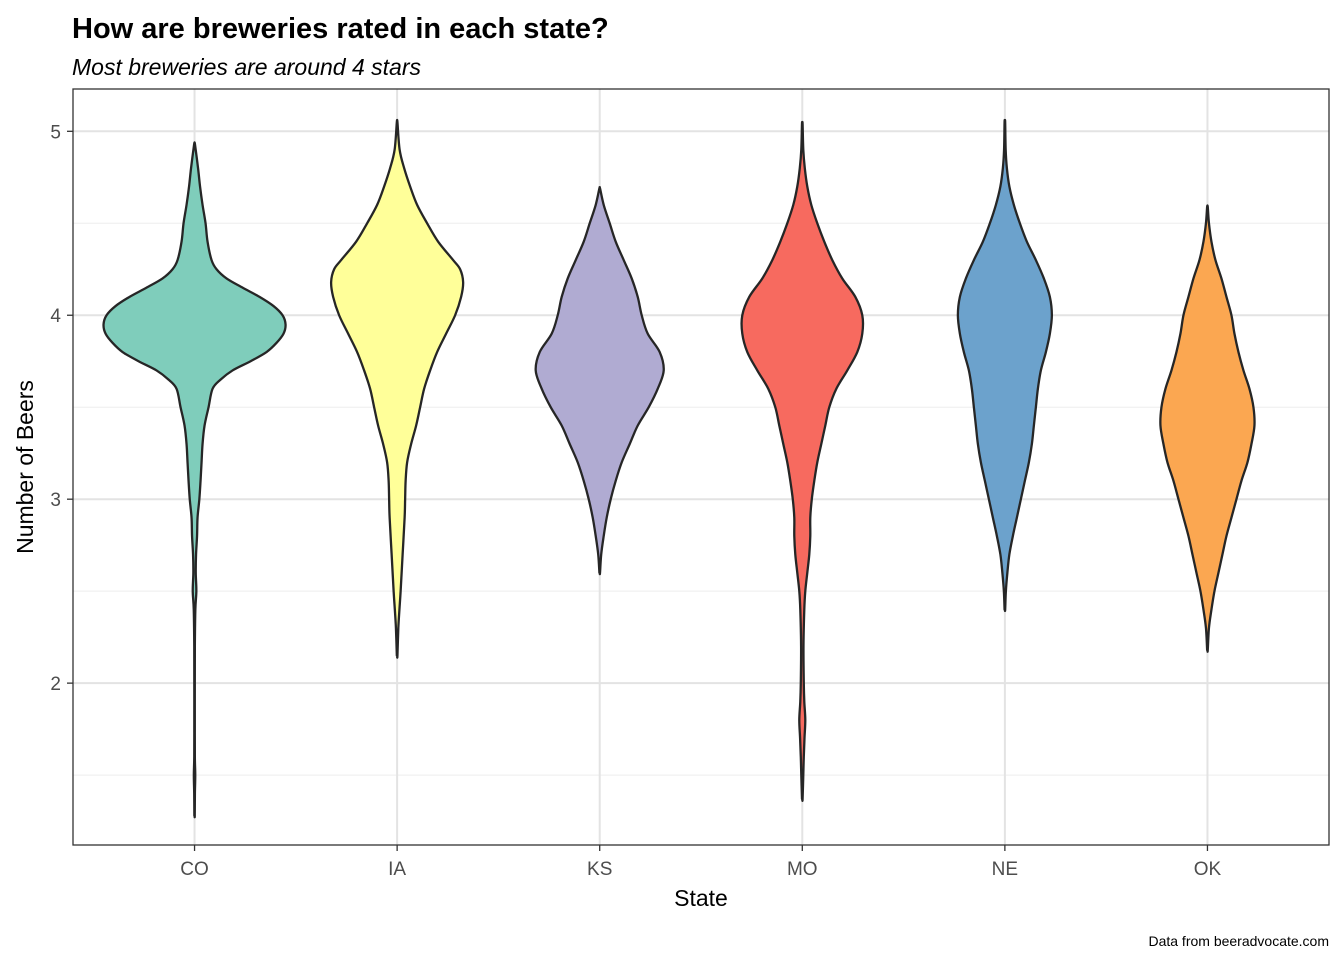 This screenshot has width=1344, height=960. What do you see at coordinates (194, 480) in the screenshot?
I see `violin-co` at bounding box center [194, 480].